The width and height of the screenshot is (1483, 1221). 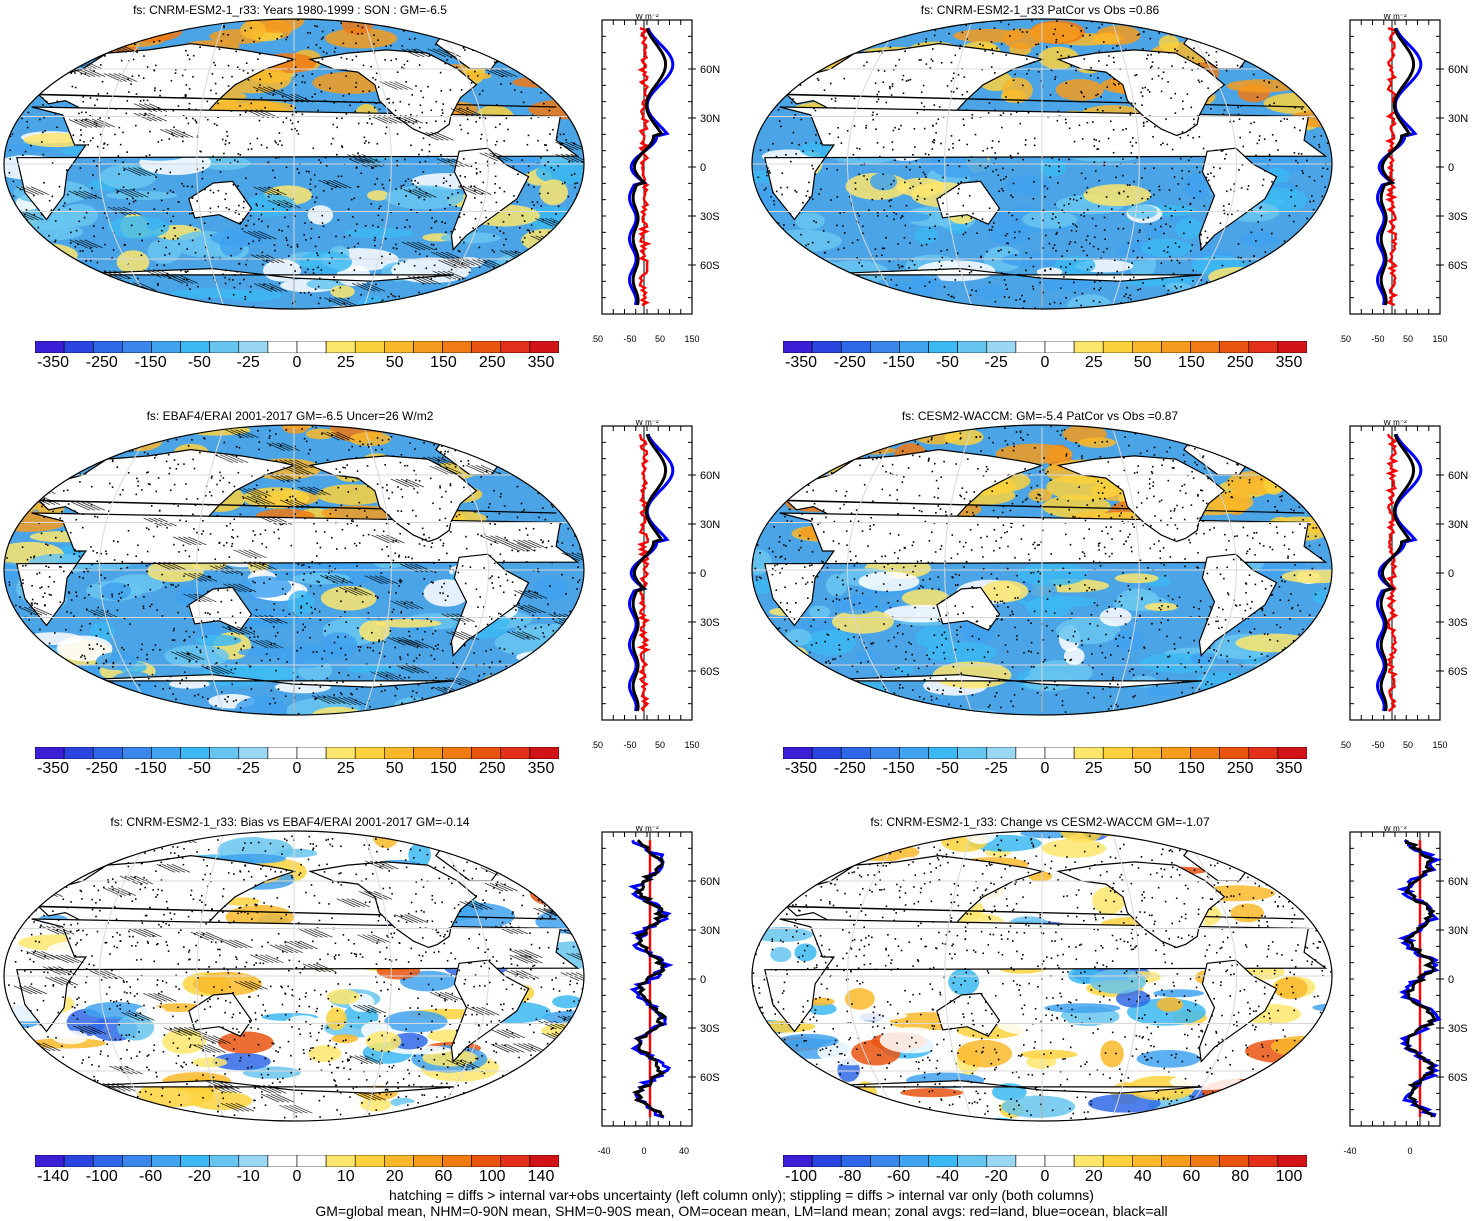 I want to click on zonal-lat-label: 0, so click(x=1451, y=980).